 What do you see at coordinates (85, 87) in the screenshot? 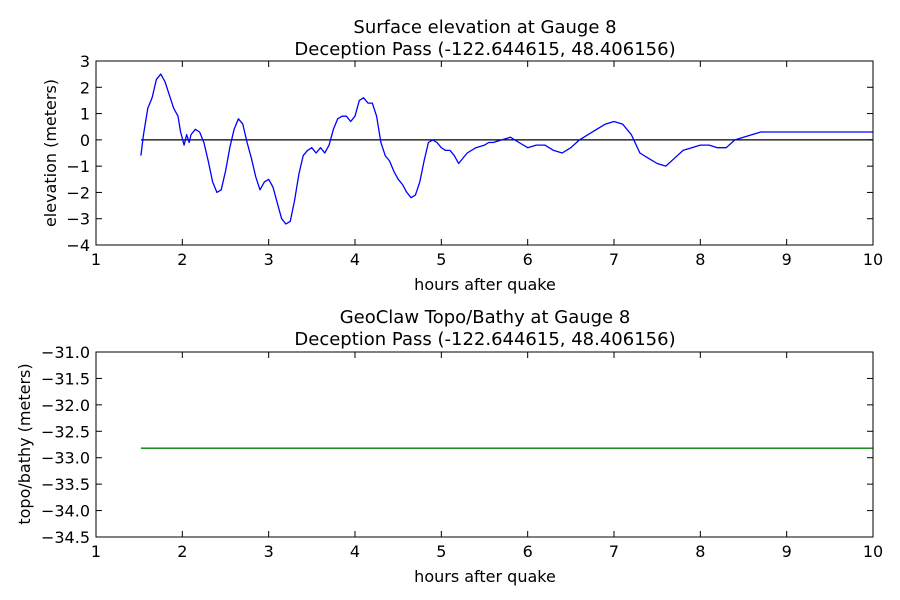
I see `y-tick-label: 2` at bounding box center [85, 87].